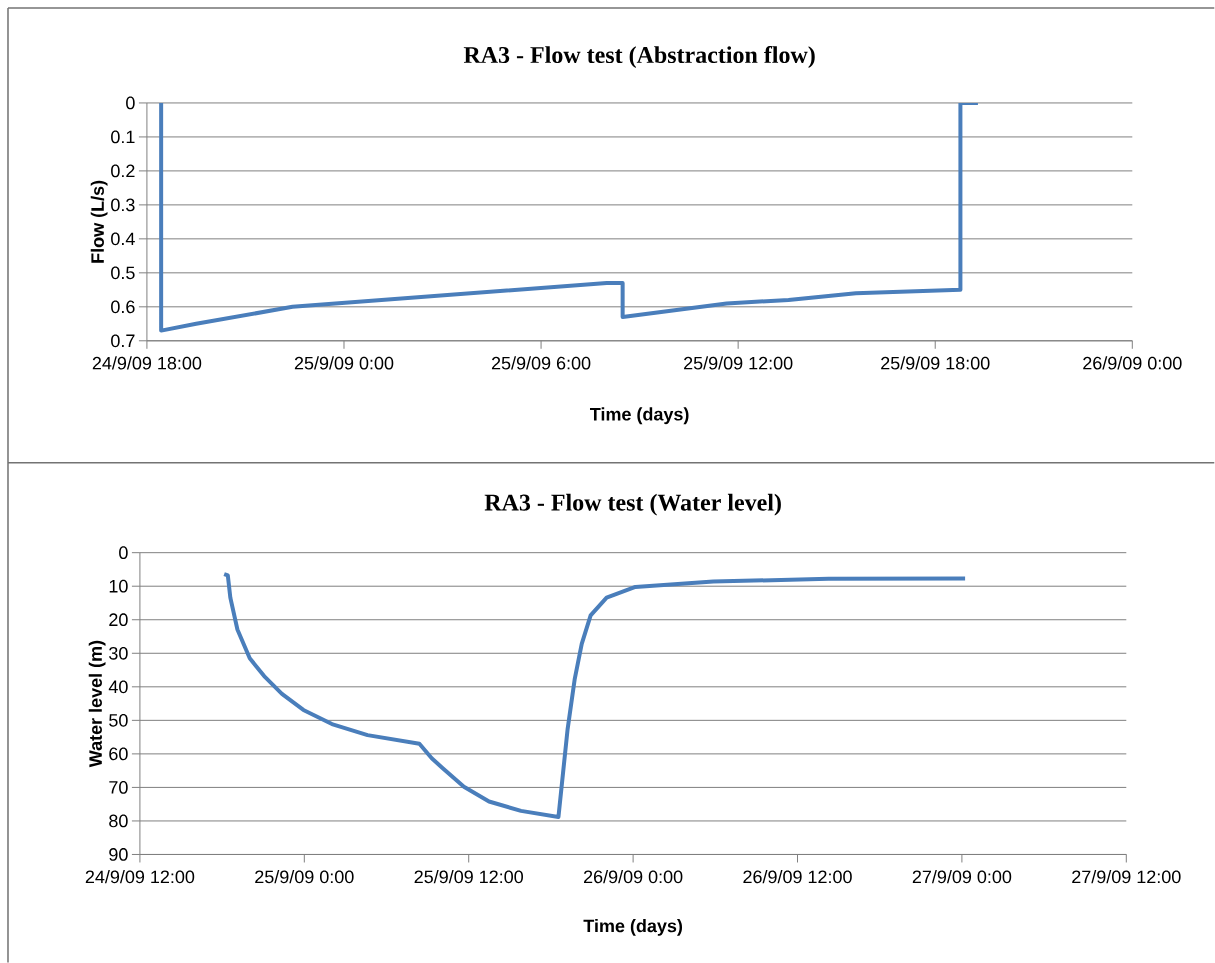  Describe the element at coordinates (935, 363) in the screenshot. I see `x-tick-label: 25/9/09 18:00` at that location.